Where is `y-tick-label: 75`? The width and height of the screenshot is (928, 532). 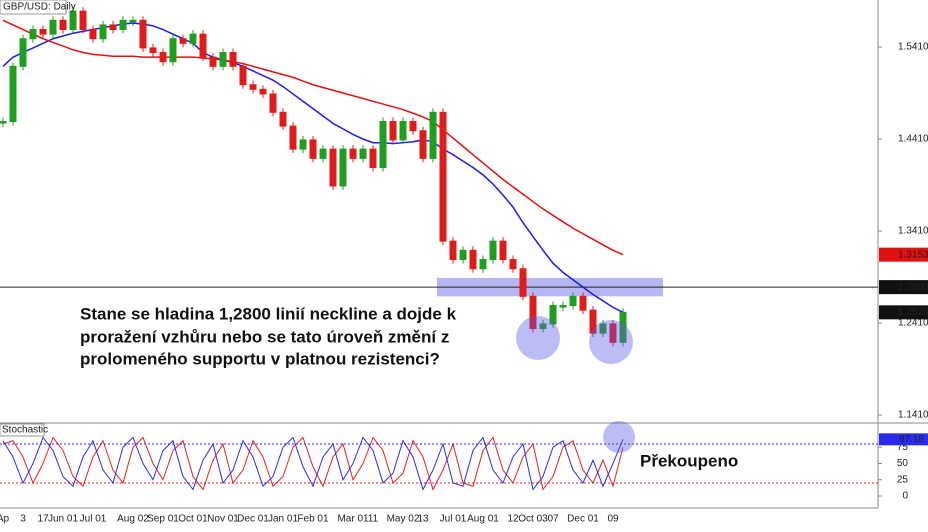 y-tick-label: 75 is located at coordinates (903, 447).